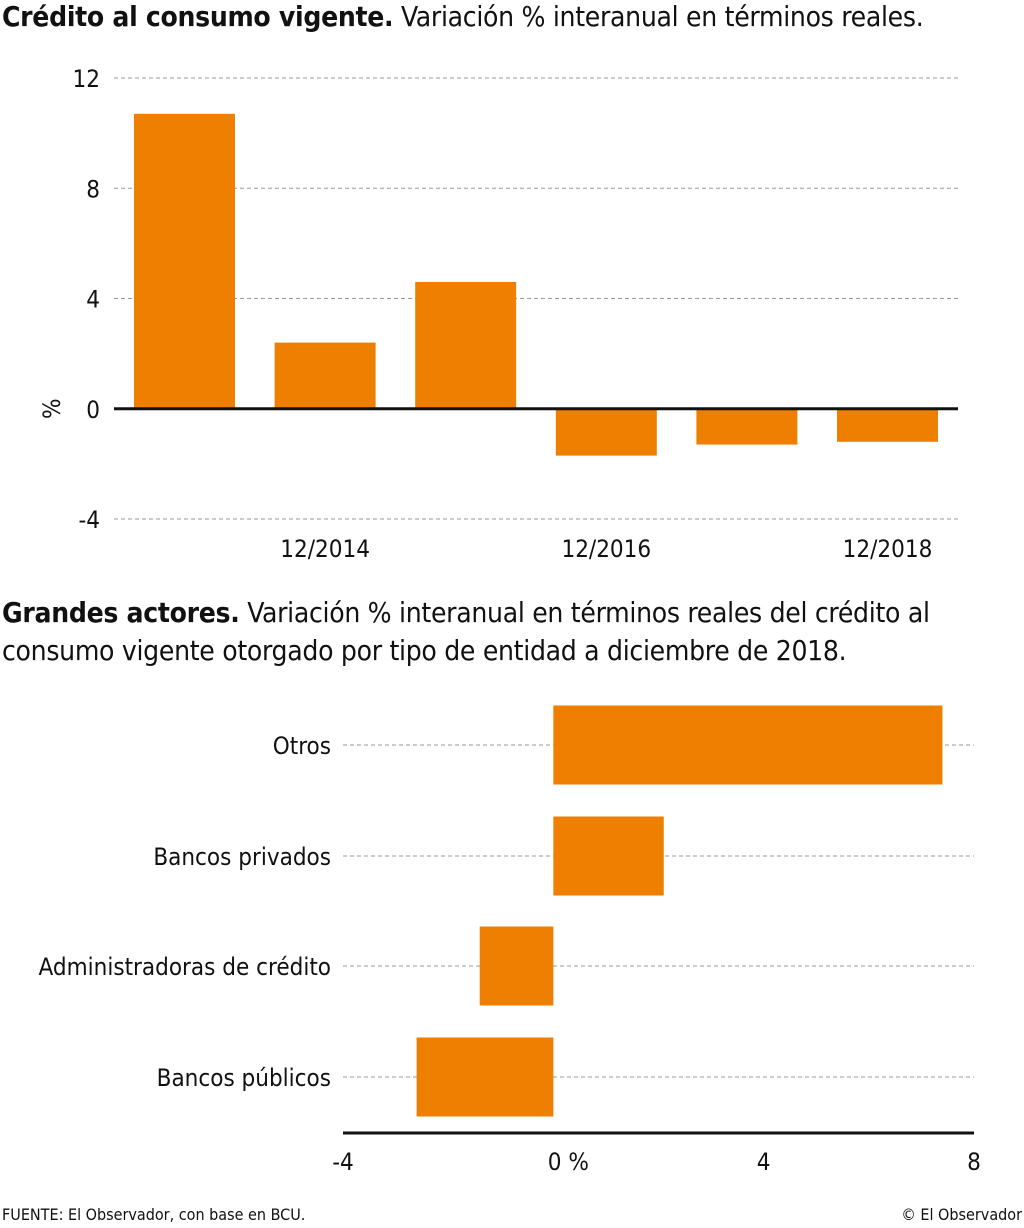  What do you see at coordinates (466, 345) in the screenshot?
I see `bar-12-2015` at bounding box center [466, 345].